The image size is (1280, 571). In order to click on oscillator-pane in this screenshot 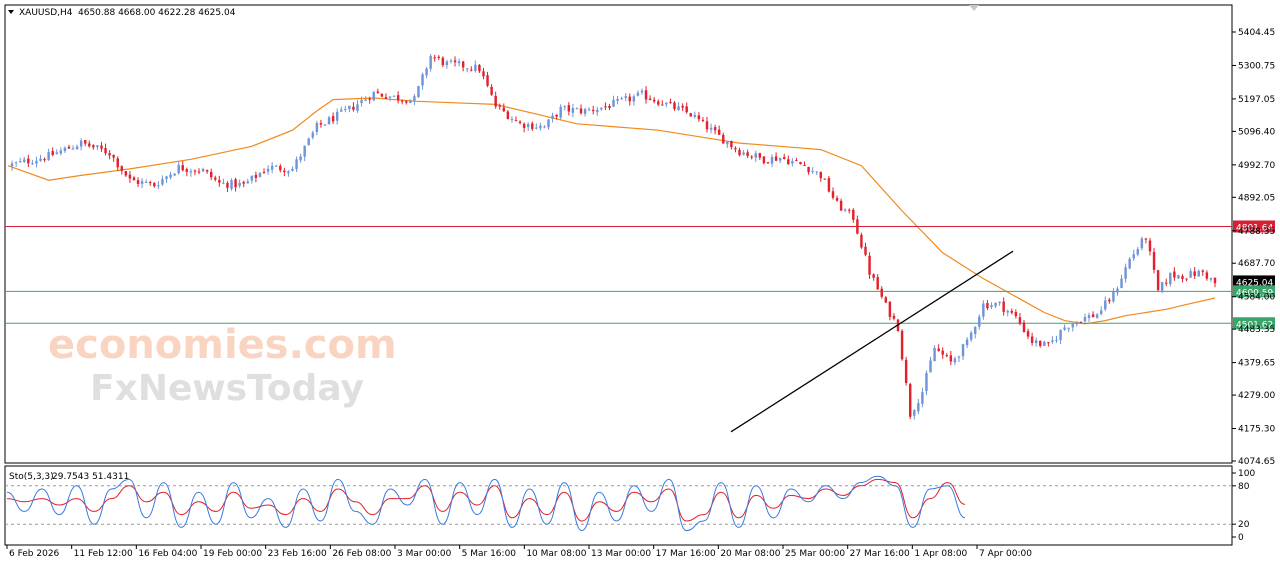, I will do `click(618, 505)`.